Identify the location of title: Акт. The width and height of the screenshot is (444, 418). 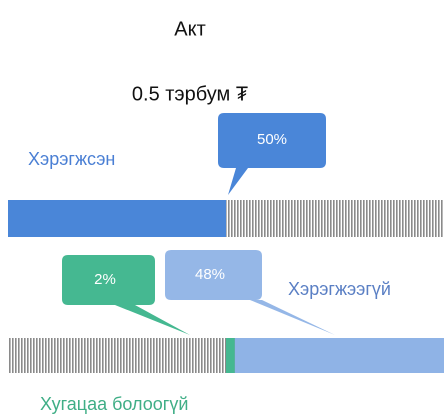
(189, 29).